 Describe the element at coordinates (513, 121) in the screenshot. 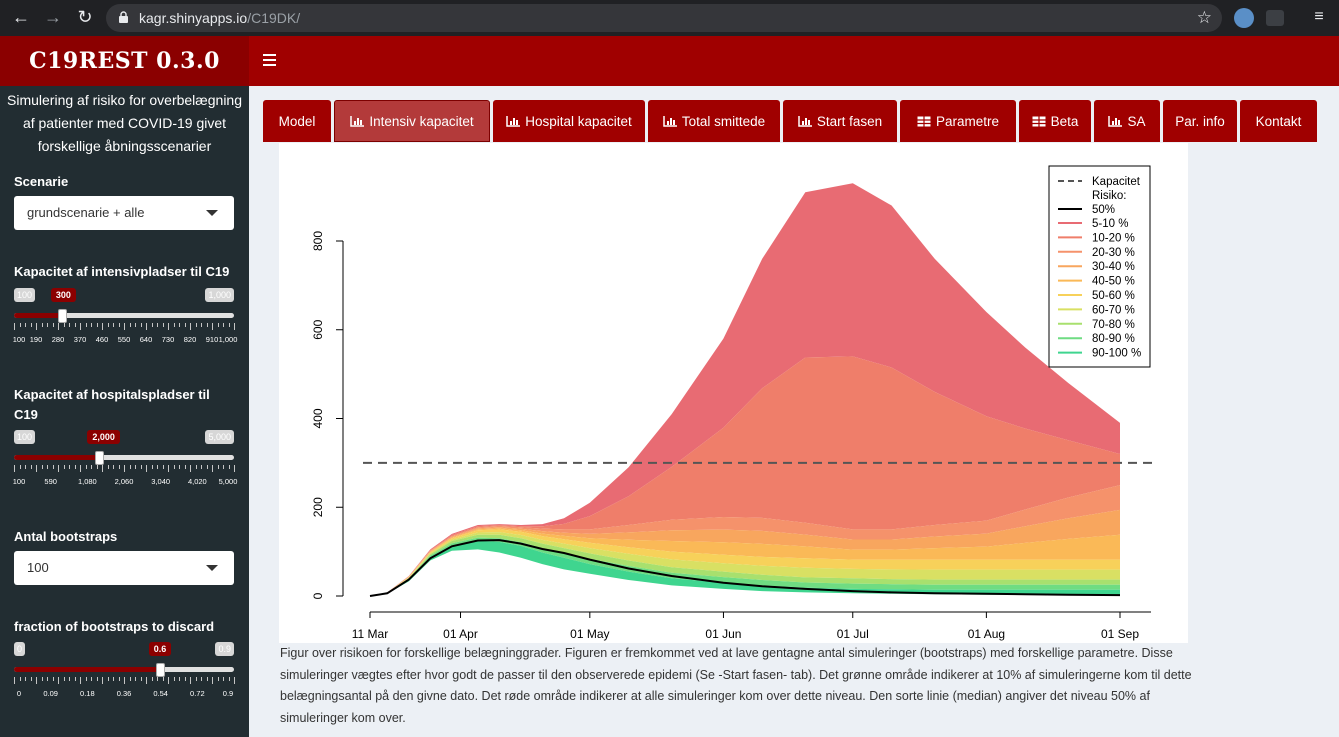

I see `bar-chart-icon` at that location.